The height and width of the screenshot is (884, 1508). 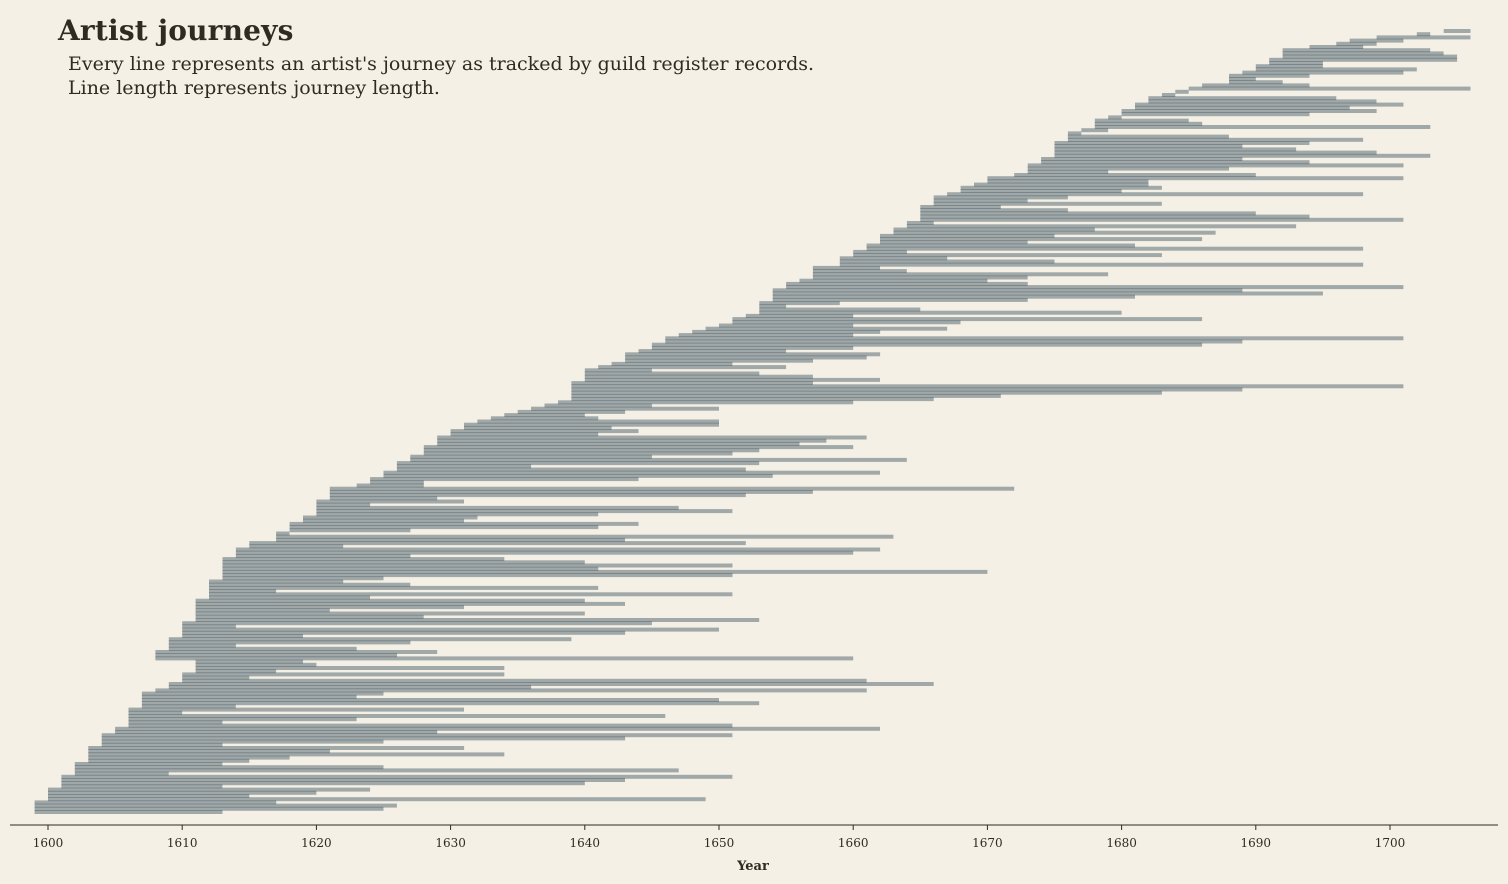 What do you see at coordinates (987, 843) in the screenshot?
I see `x-tick-label: 1670` at bounding box center [987, 843].